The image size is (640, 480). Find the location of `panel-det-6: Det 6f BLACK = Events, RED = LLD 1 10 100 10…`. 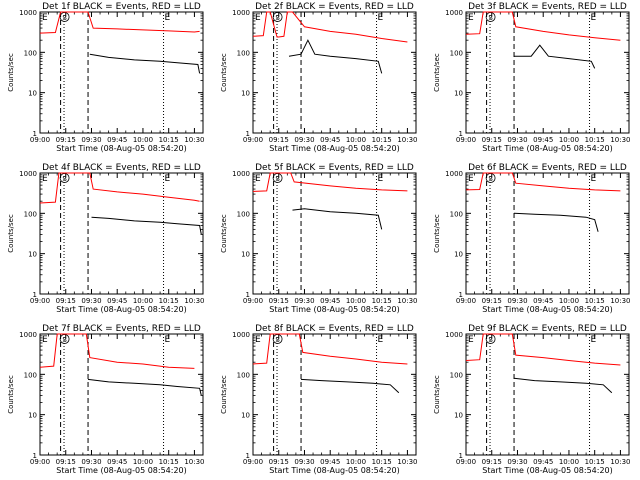

panel-det-6: Det 6f BLACK = Events, RED = LLD 1 10 100 10… is located at coordinates (532, 238).